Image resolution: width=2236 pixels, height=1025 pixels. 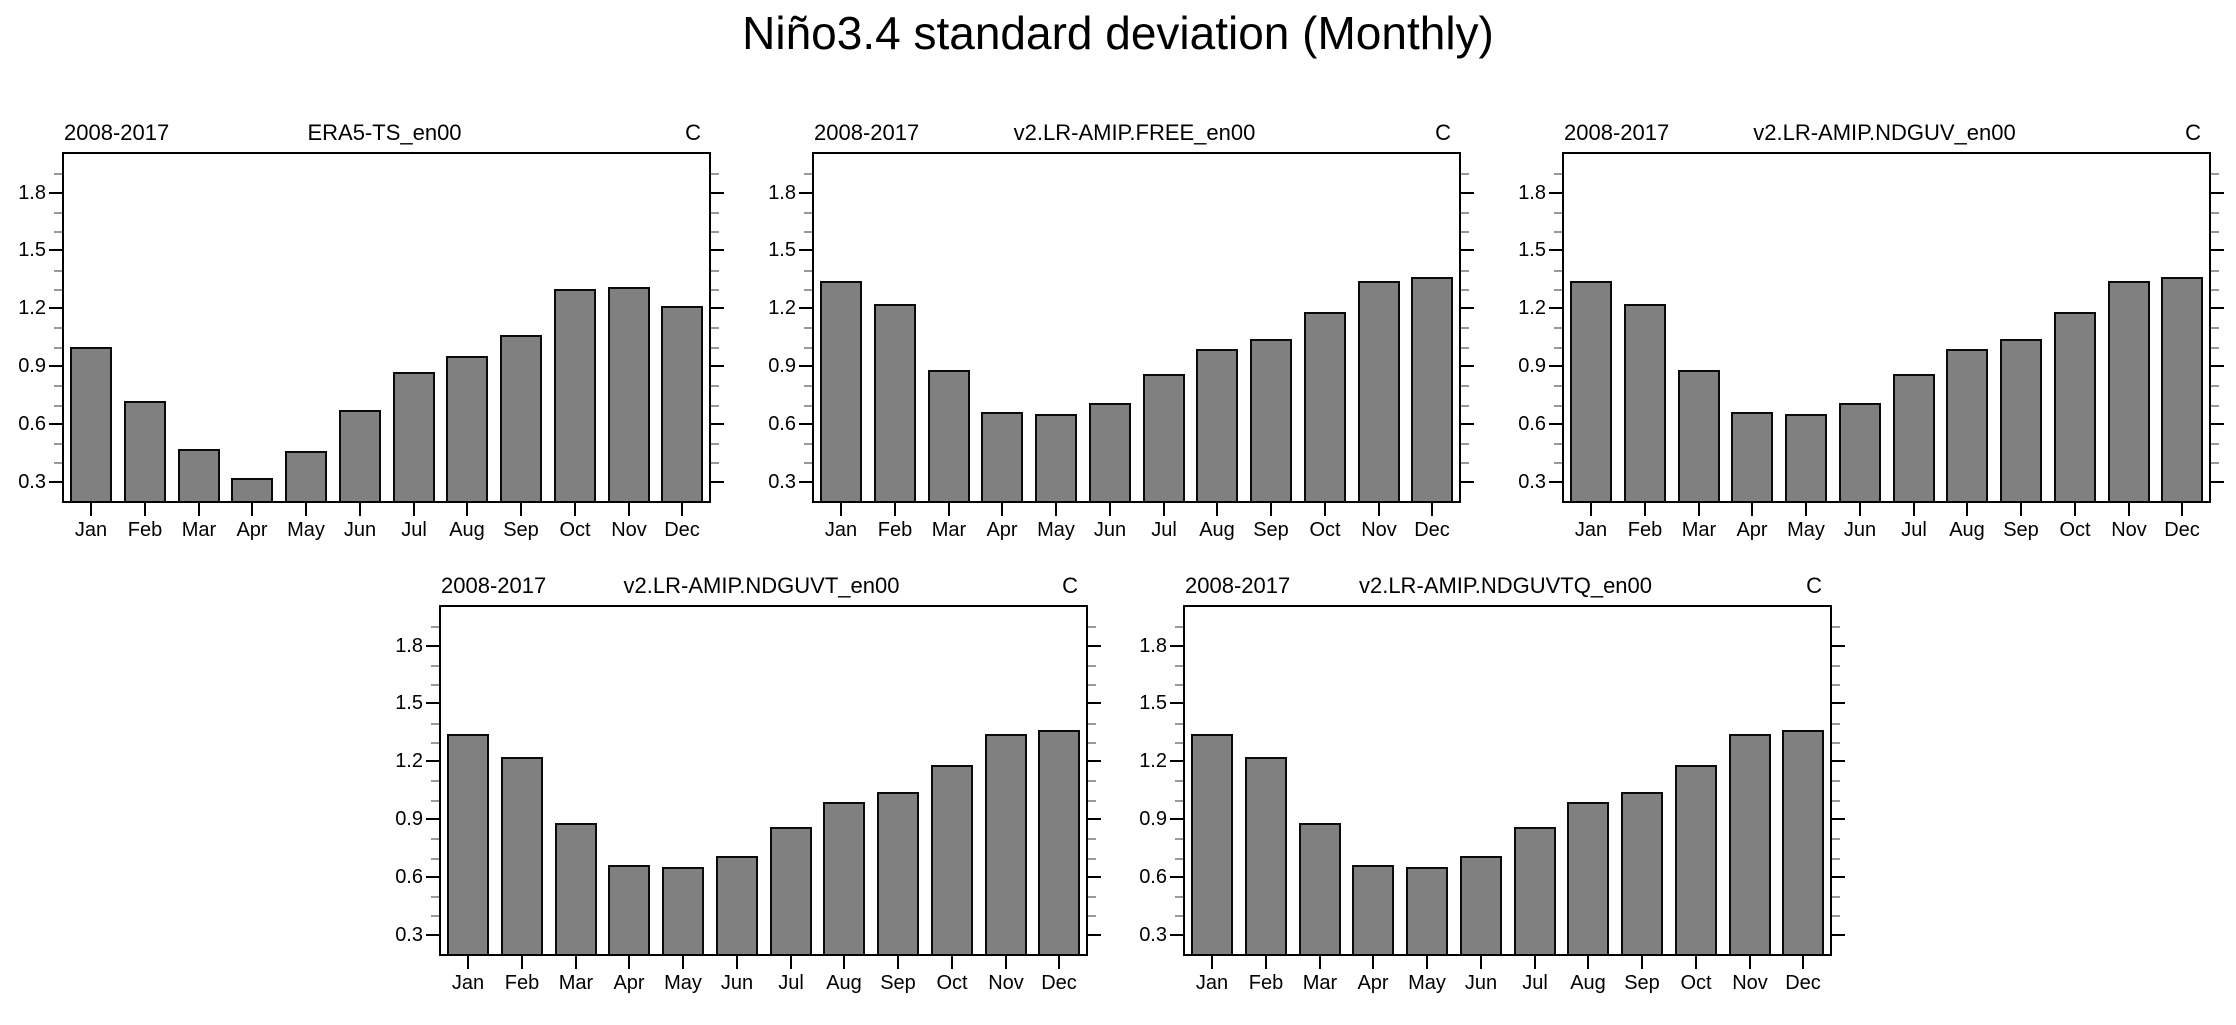 I want to click on x-tick-label-Dec: Dec, so click(x=1059, y=983).